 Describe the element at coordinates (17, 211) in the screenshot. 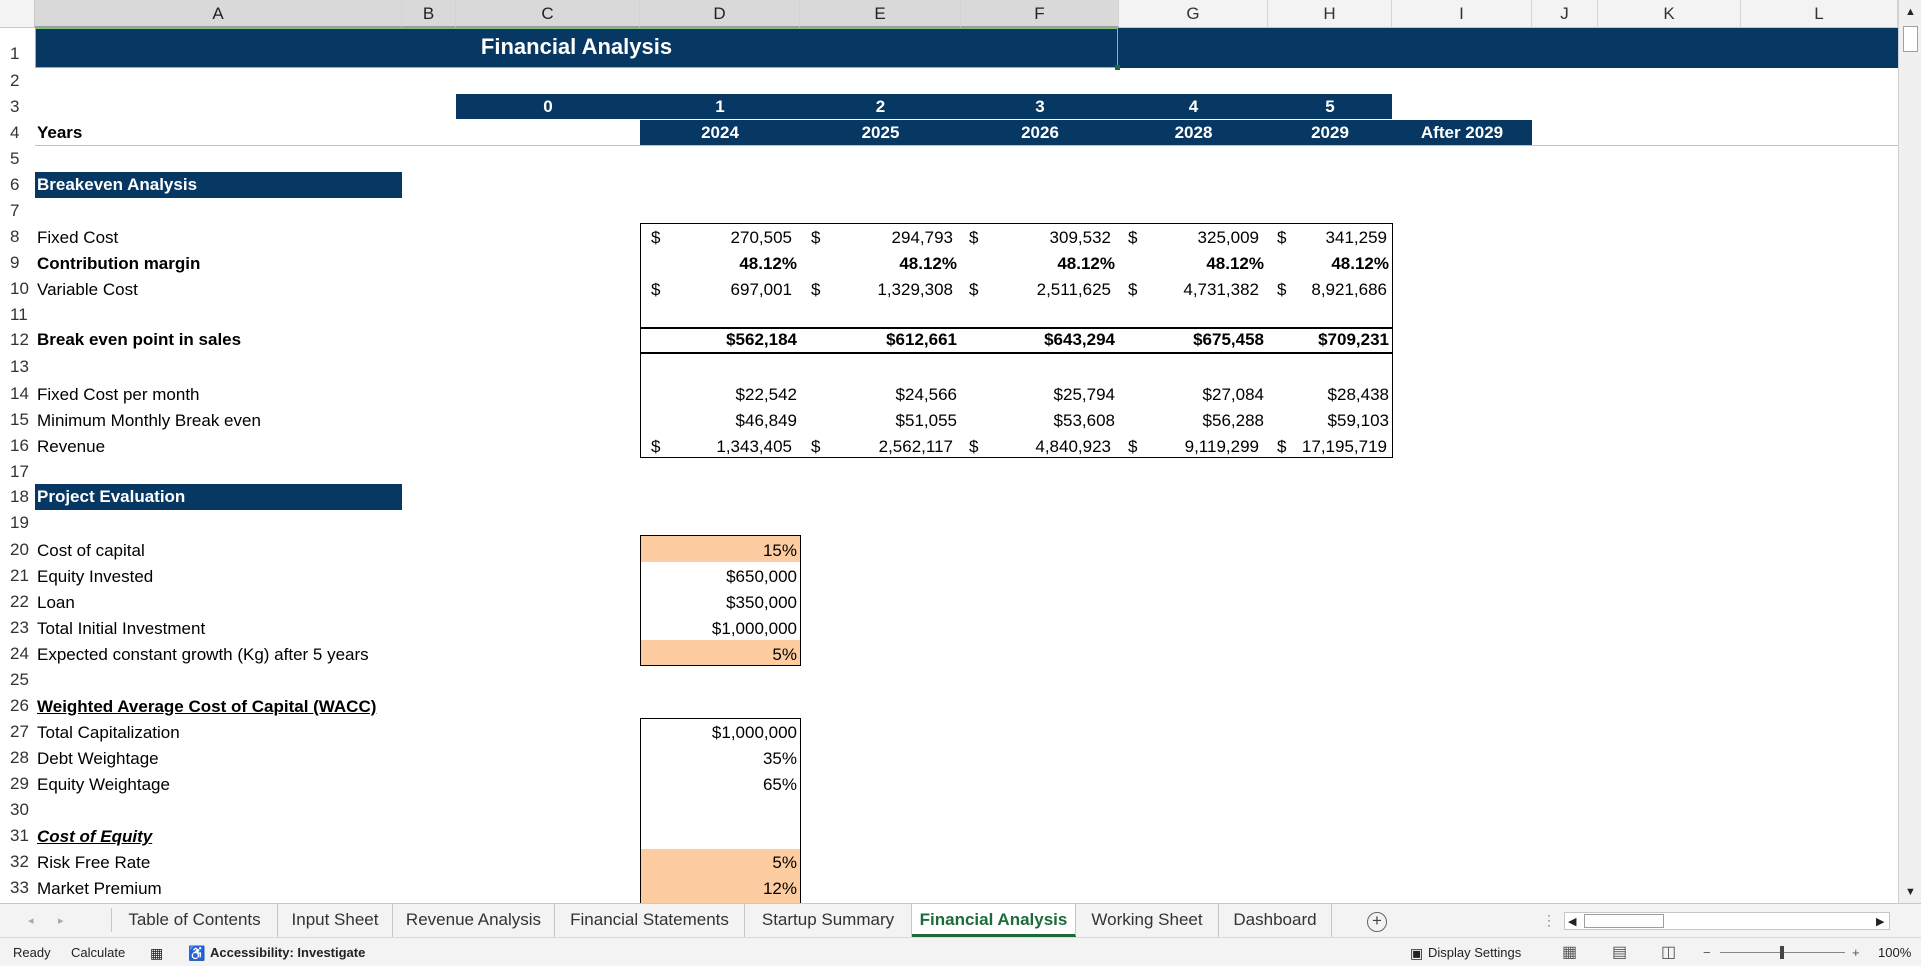

I see `row-header-7: 7` at that location.